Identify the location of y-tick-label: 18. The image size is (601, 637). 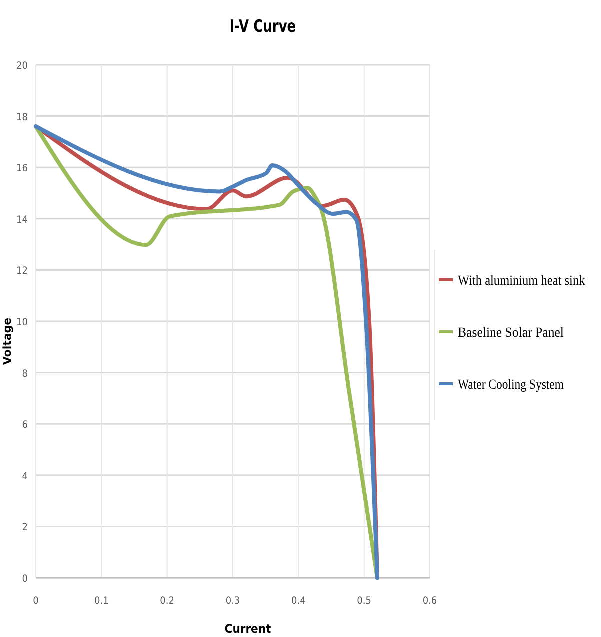
(22, 118).